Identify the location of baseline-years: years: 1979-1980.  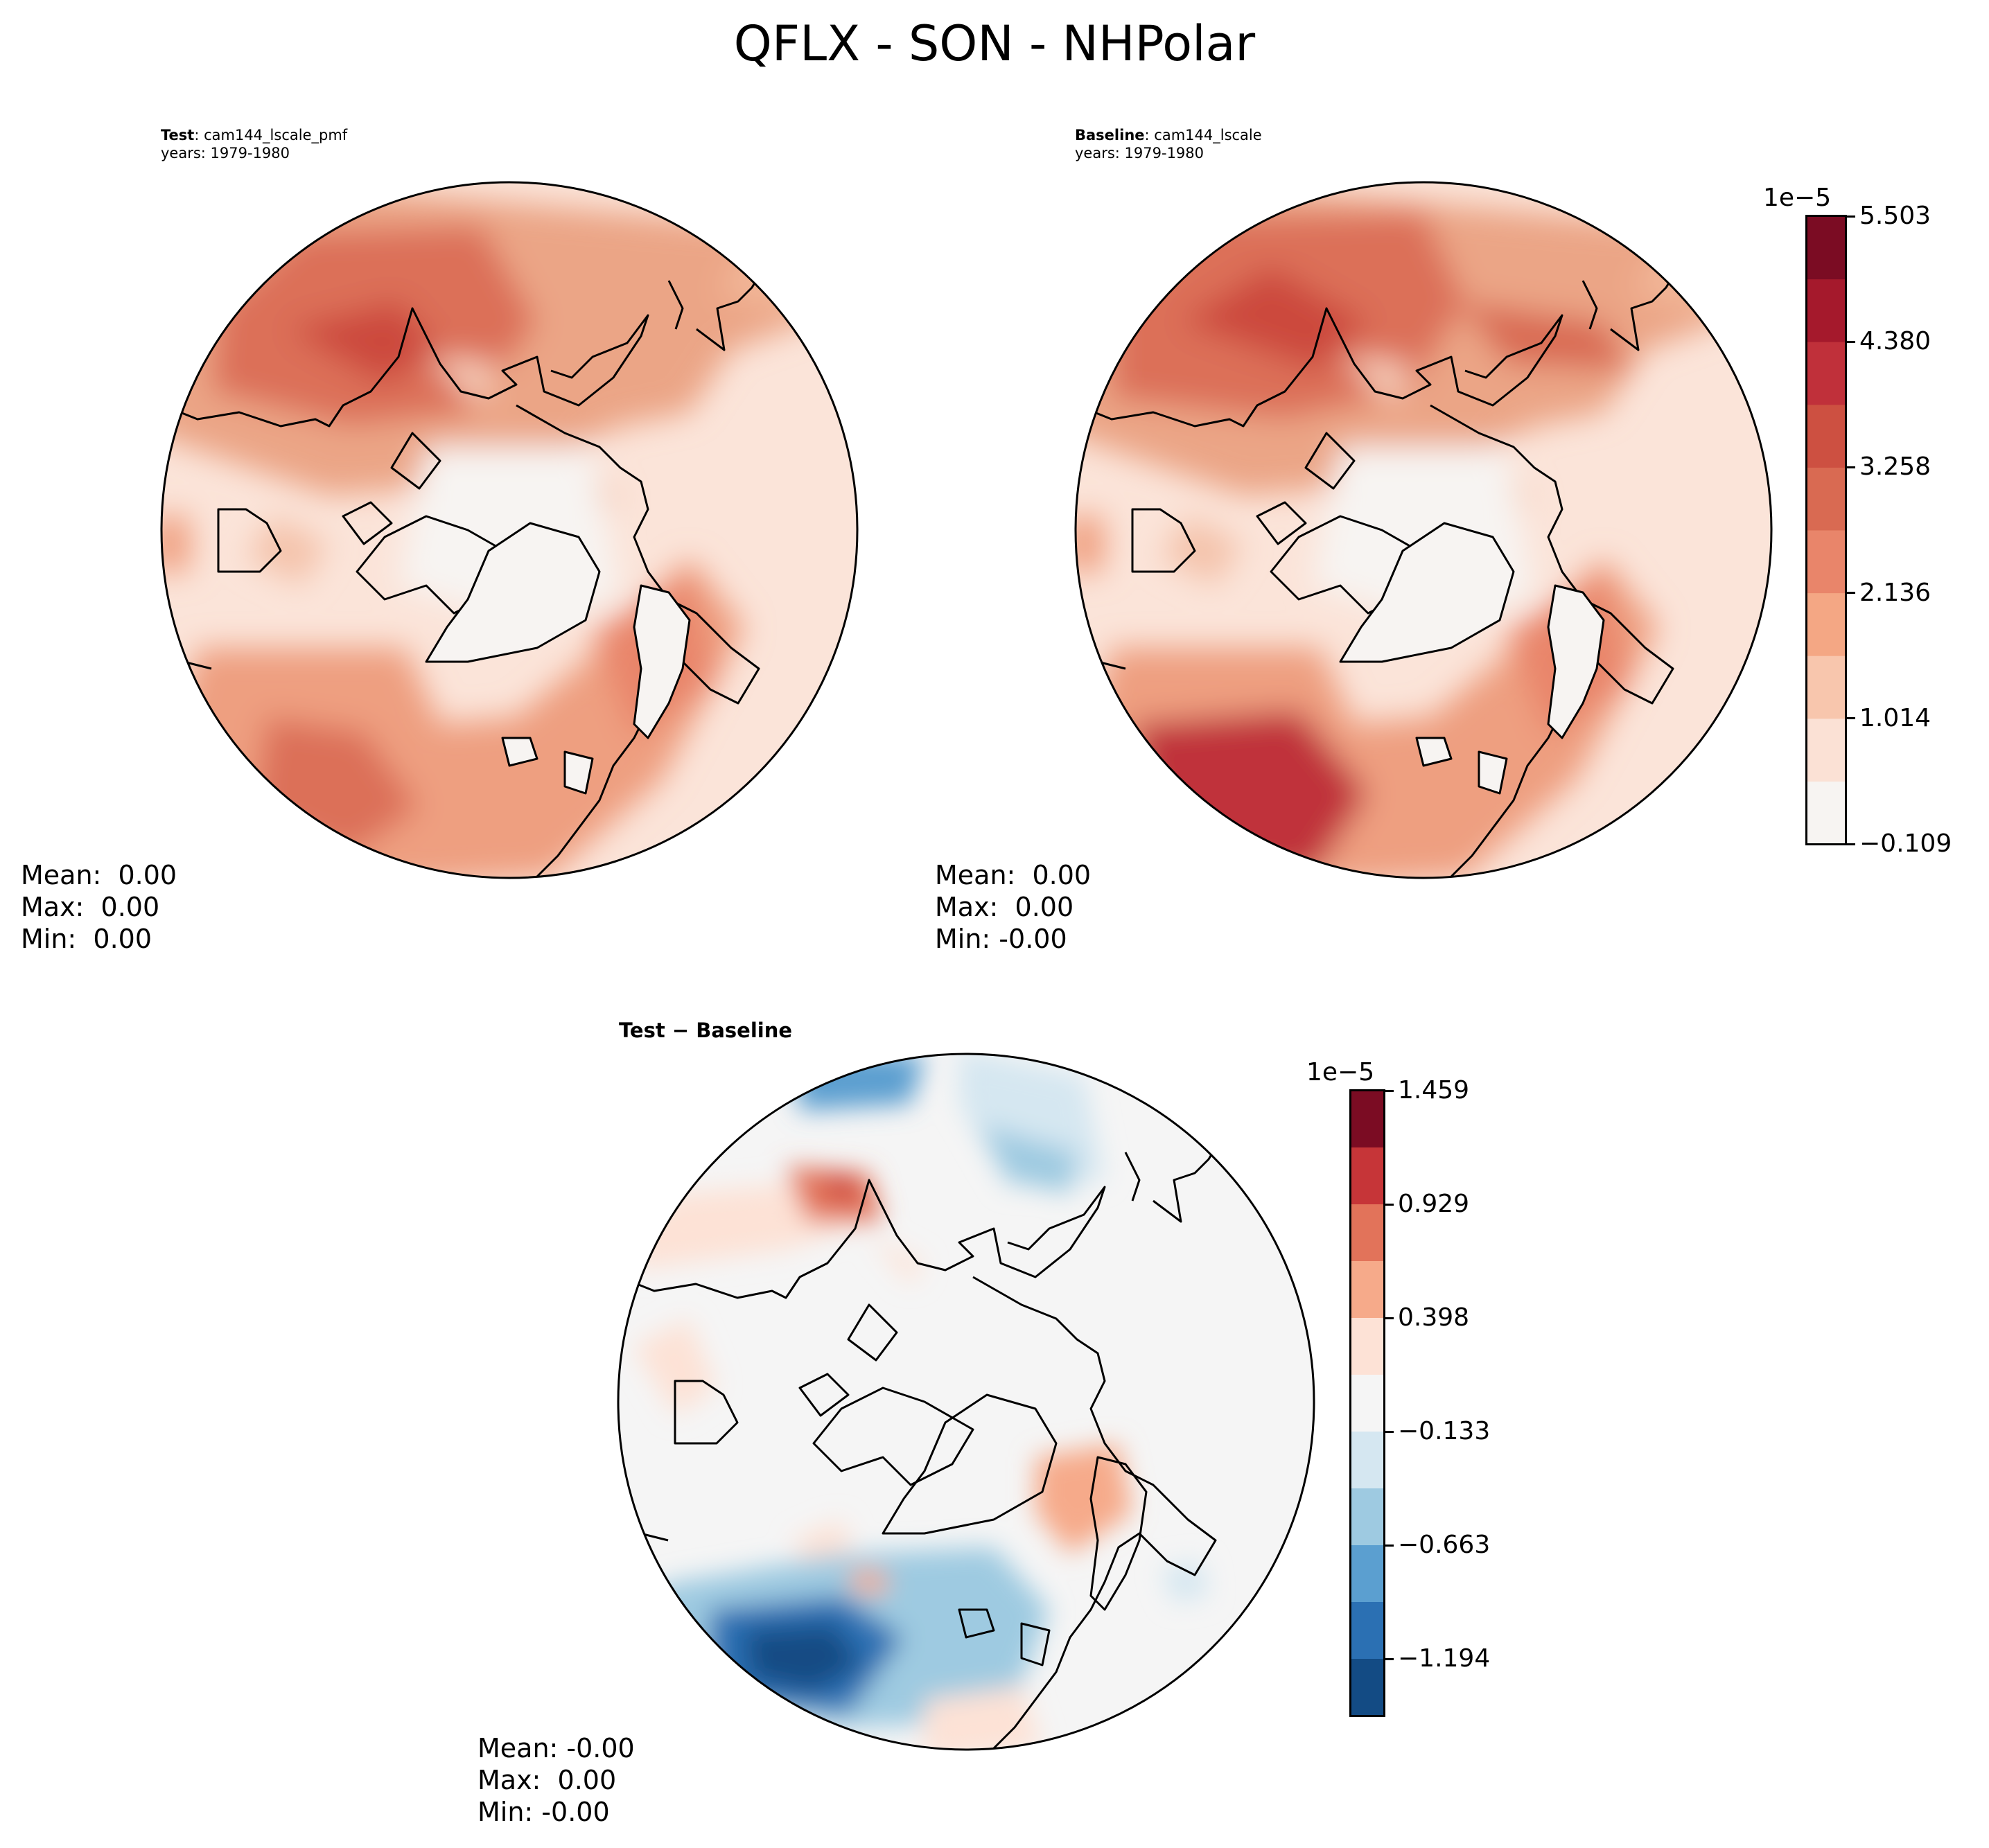
(1139, 153).